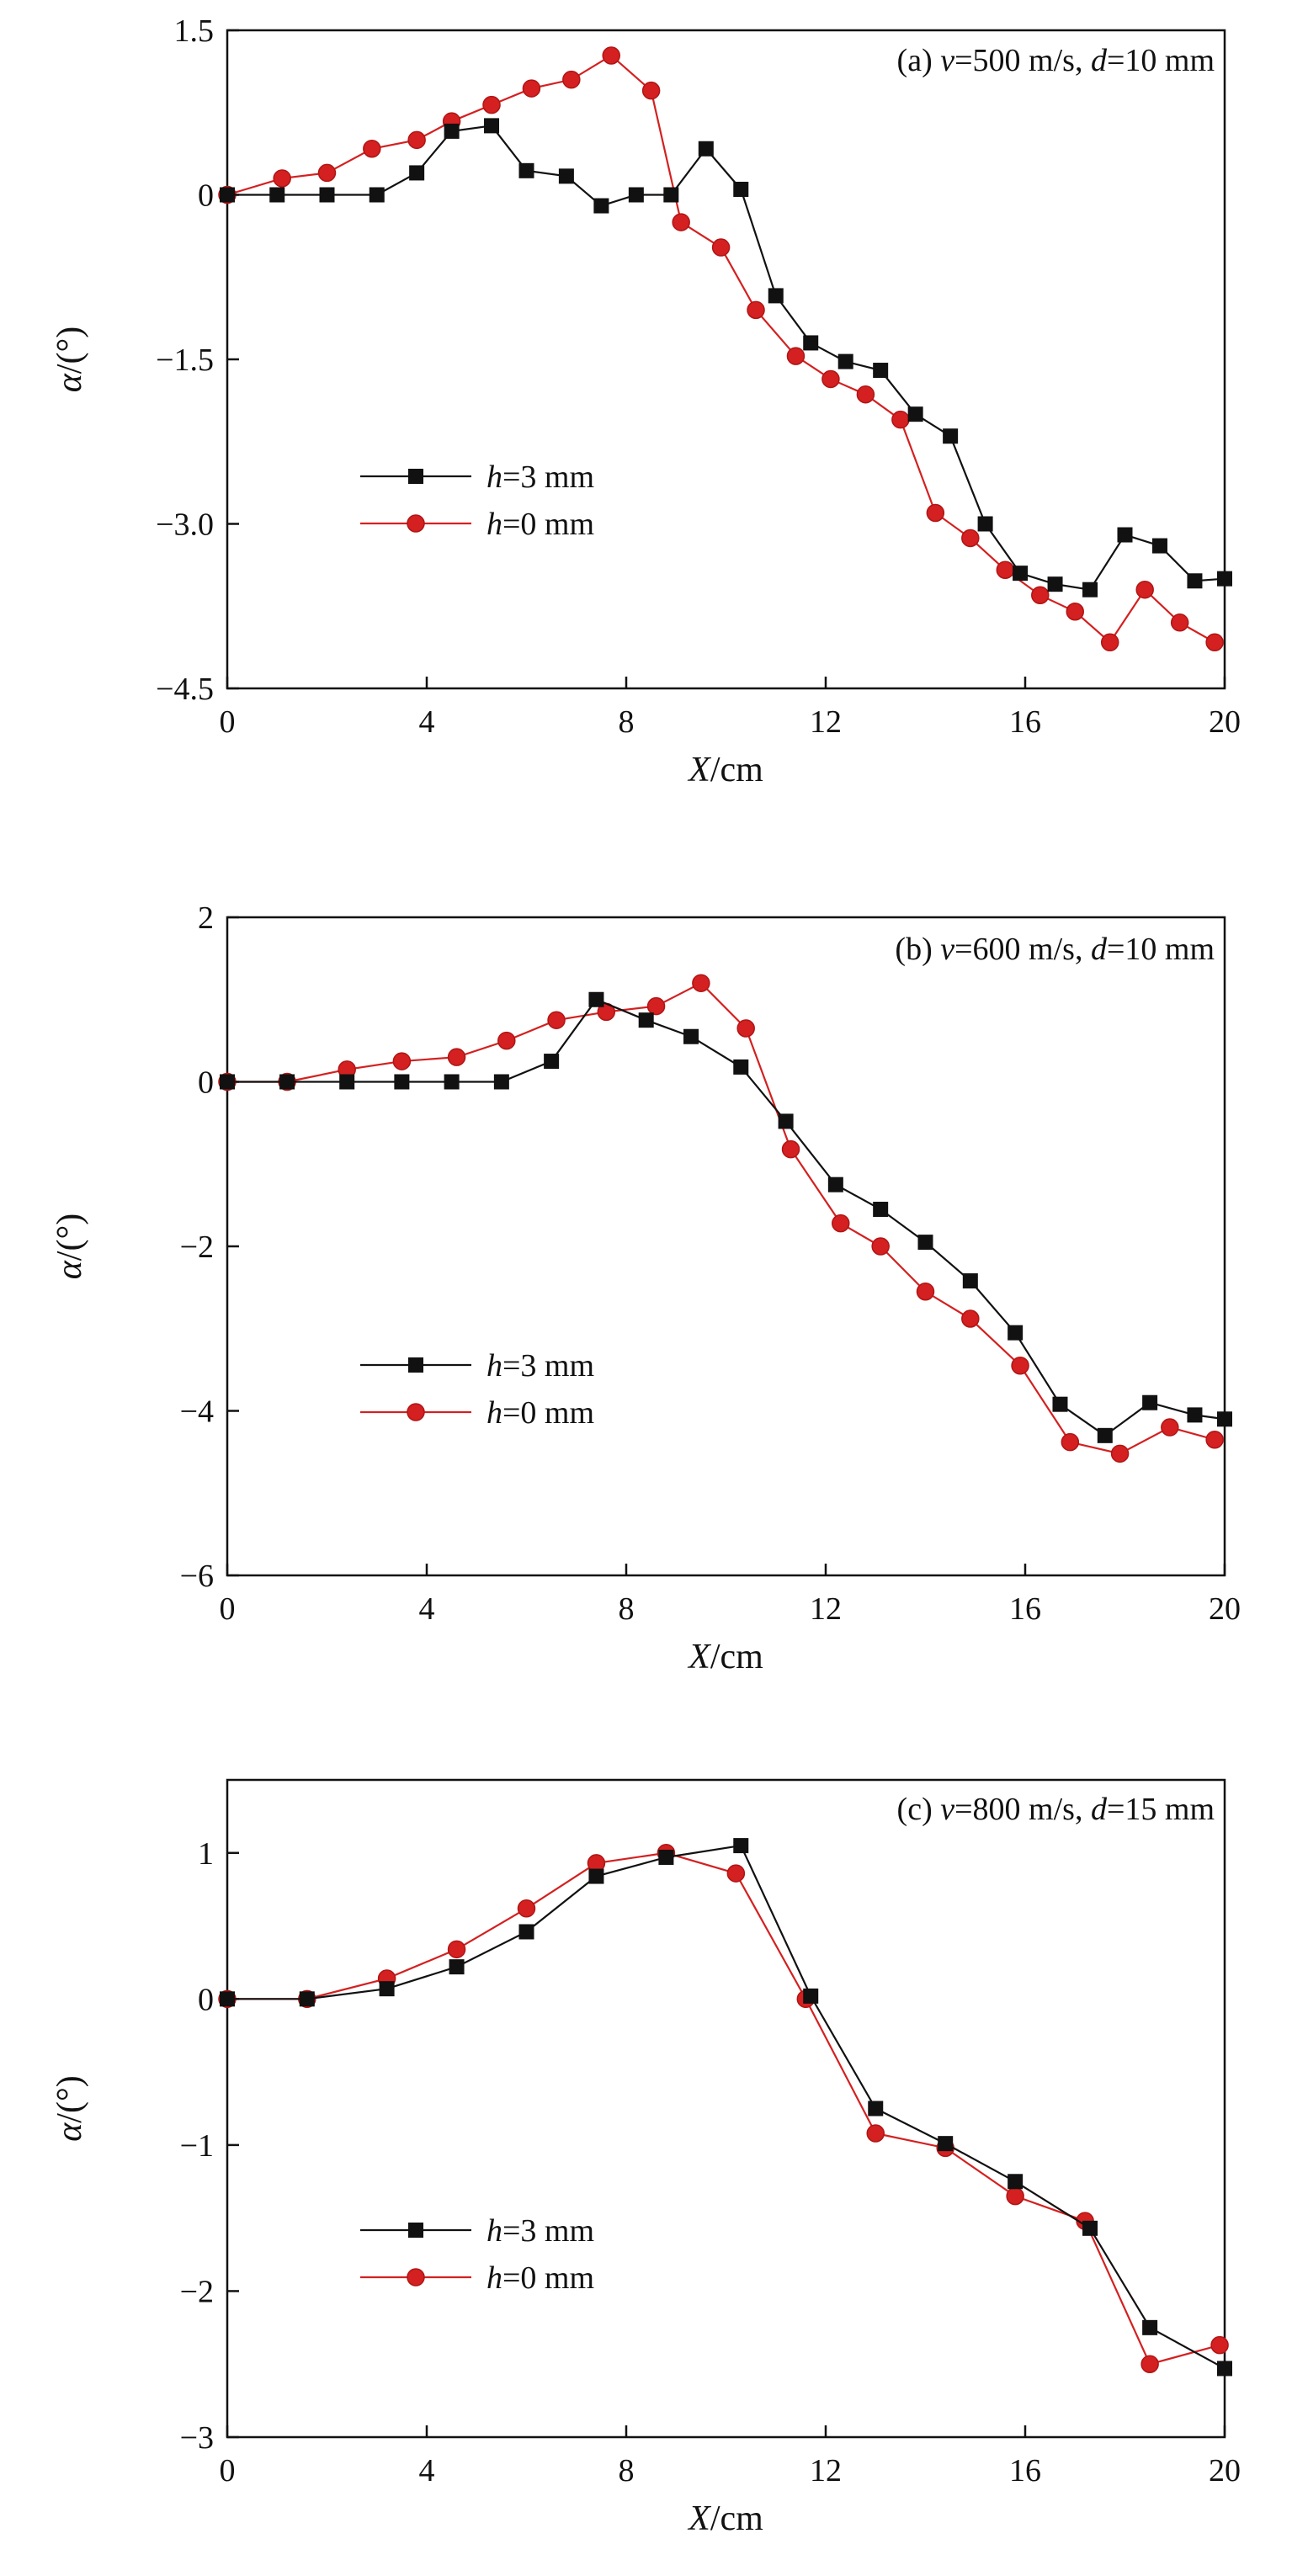 This screenshot has width=1292, height=2576. I want to click on panel-title: (b) v=600 m/s, d=10 mm, so click(1055, 949).